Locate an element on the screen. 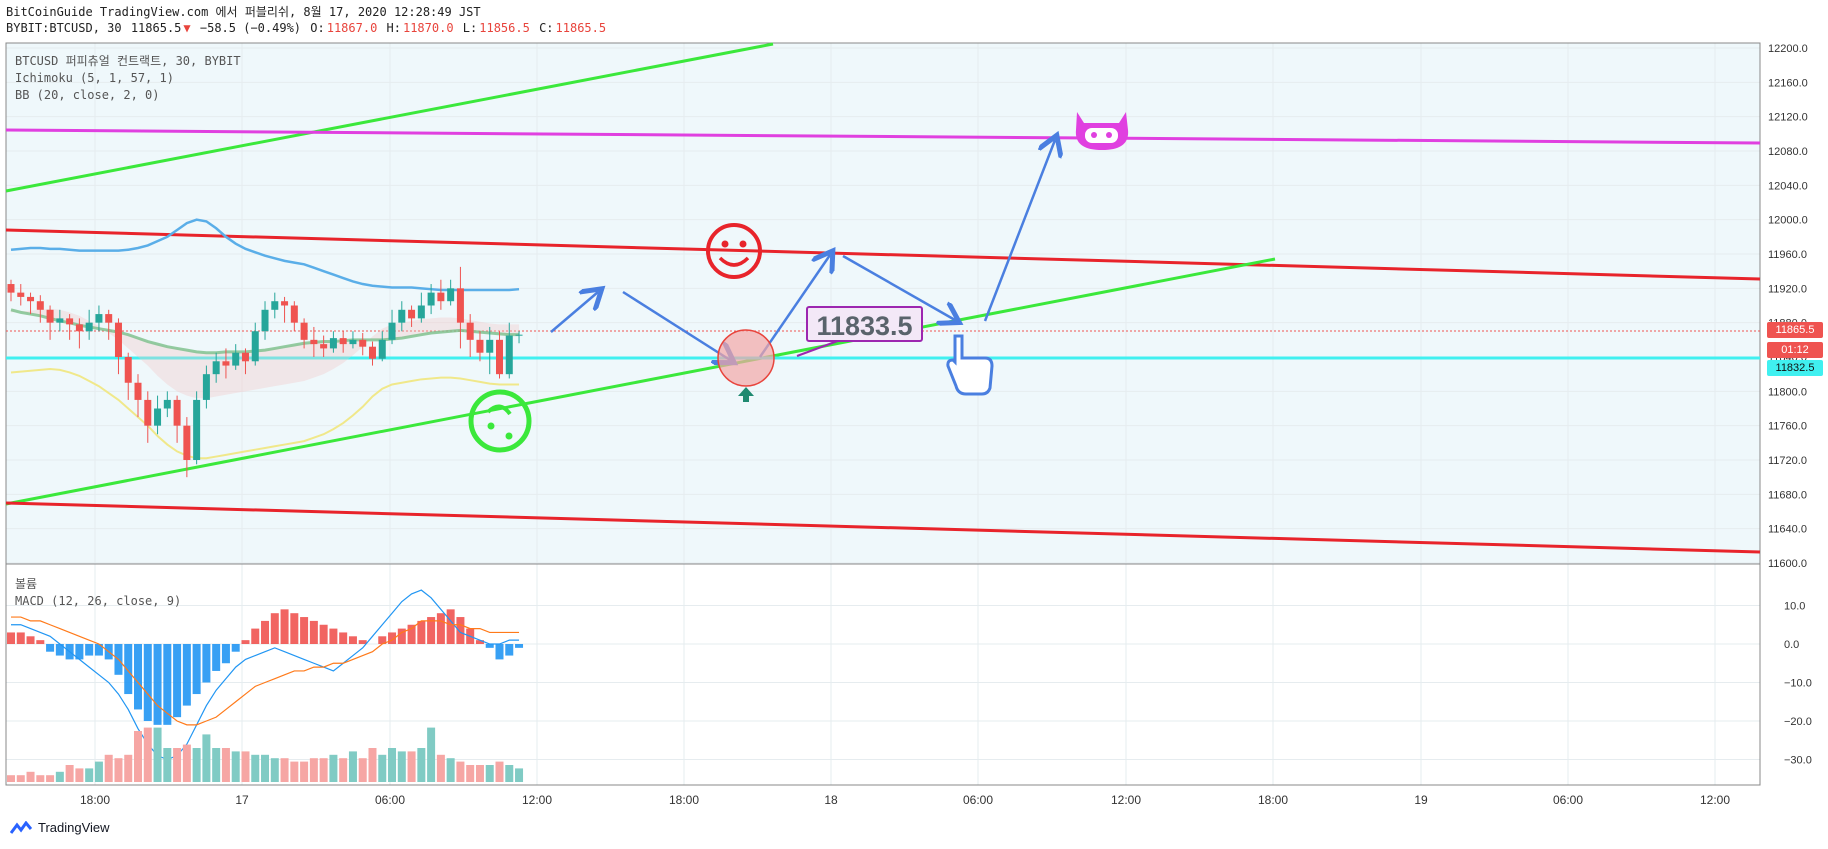 The width and height of the screenshot is (1828, 849). bb-lower-line is located at coordinates (265, 414).